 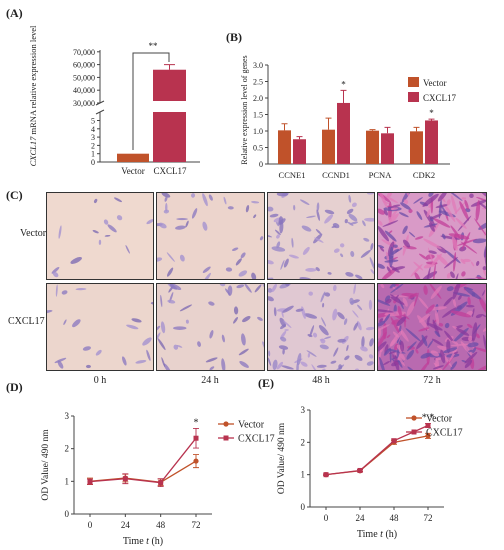 I want to click on micrograph-col-label-72h: 72 h, so click(x=432, y=380).